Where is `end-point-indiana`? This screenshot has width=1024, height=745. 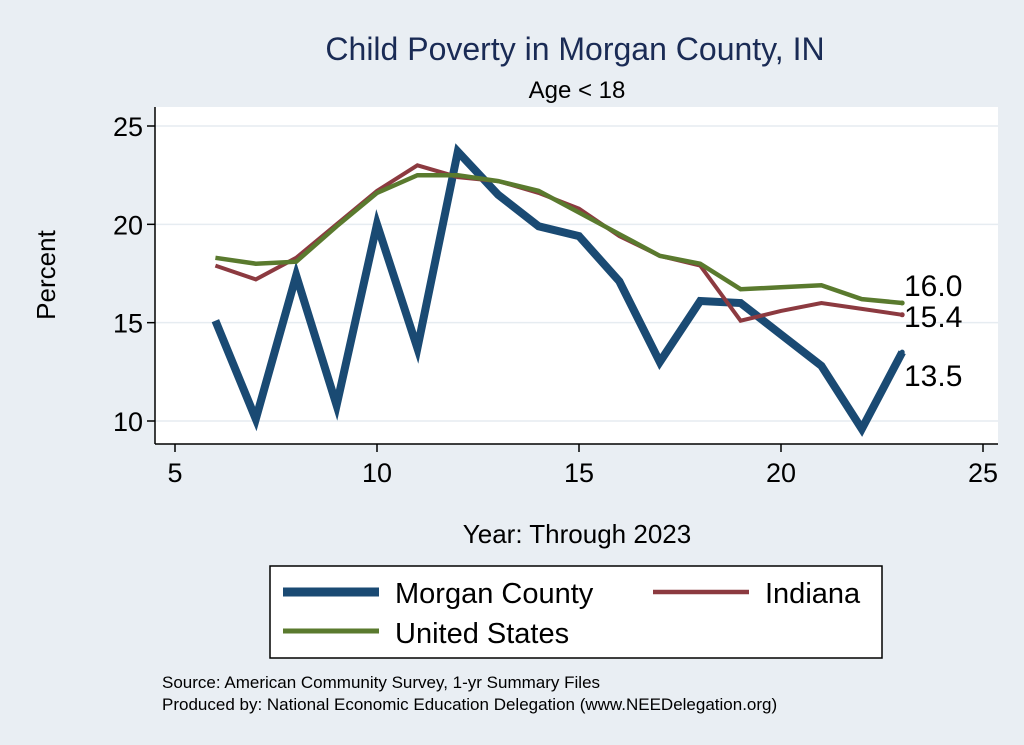
end-point-indiana is located at coordinates (902, 315).